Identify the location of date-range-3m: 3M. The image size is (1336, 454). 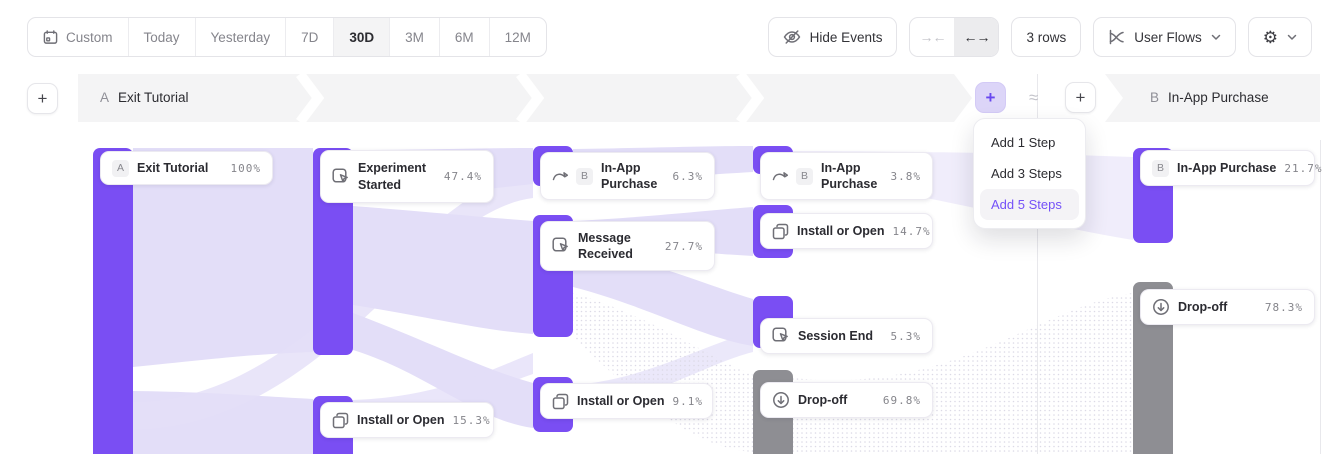
(414, 37).